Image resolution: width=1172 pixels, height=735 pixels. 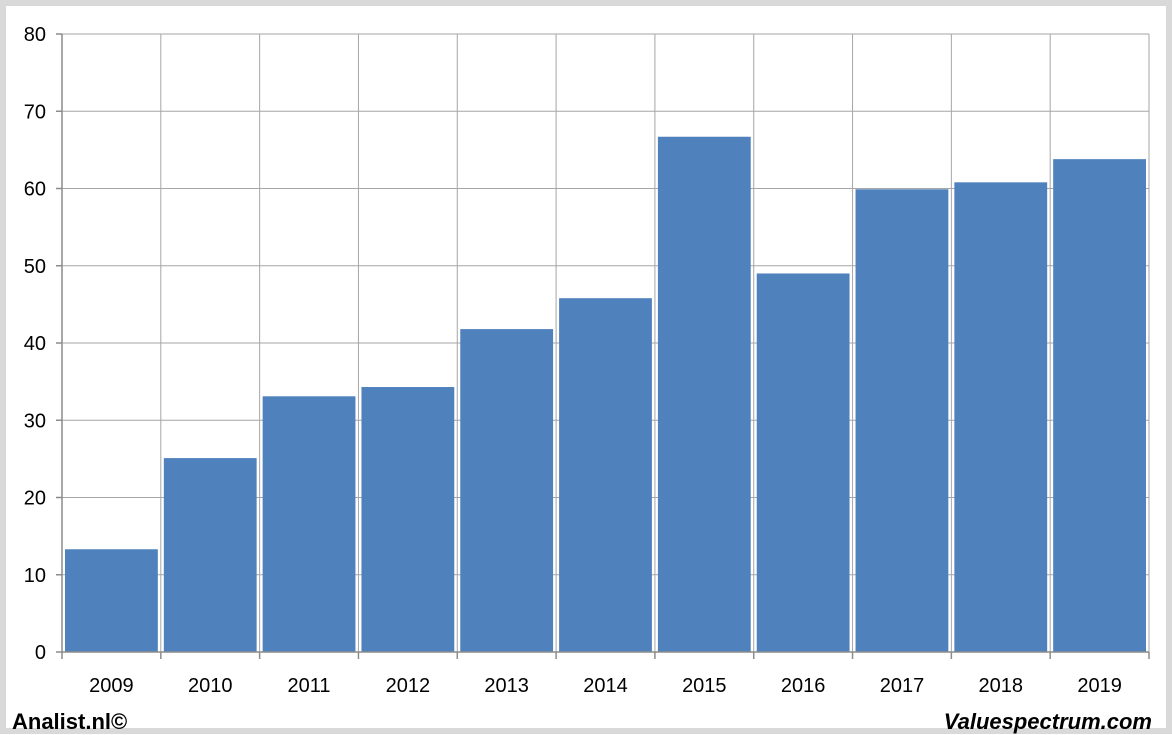 What do you see at coordinates (210, 686) in the screenshot?
I see `x-tick-label: 2010` at bounding box center [210, 686].